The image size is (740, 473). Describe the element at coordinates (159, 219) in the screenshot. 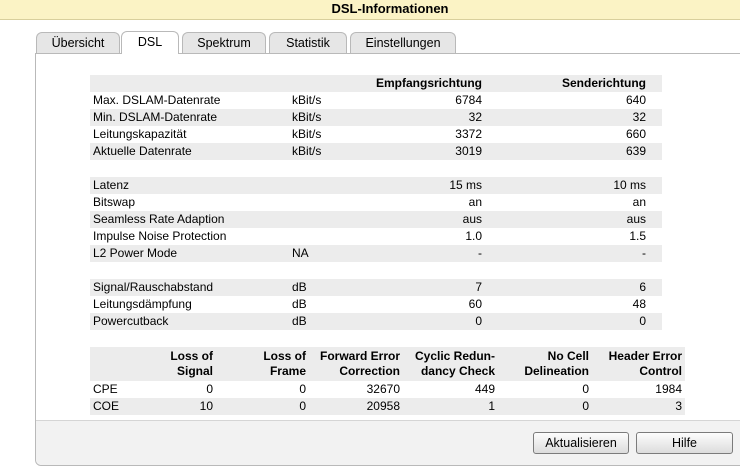

I see `row-label: Seamless Rate Adaption` at that location.